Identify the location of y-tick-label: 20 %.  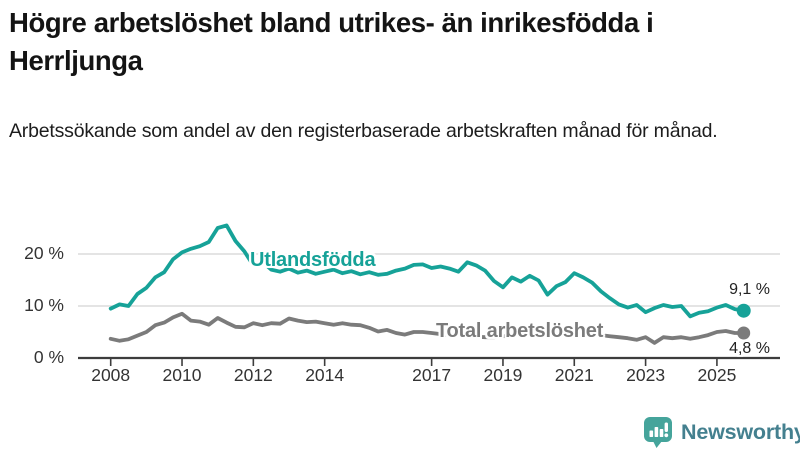
(44, 253).